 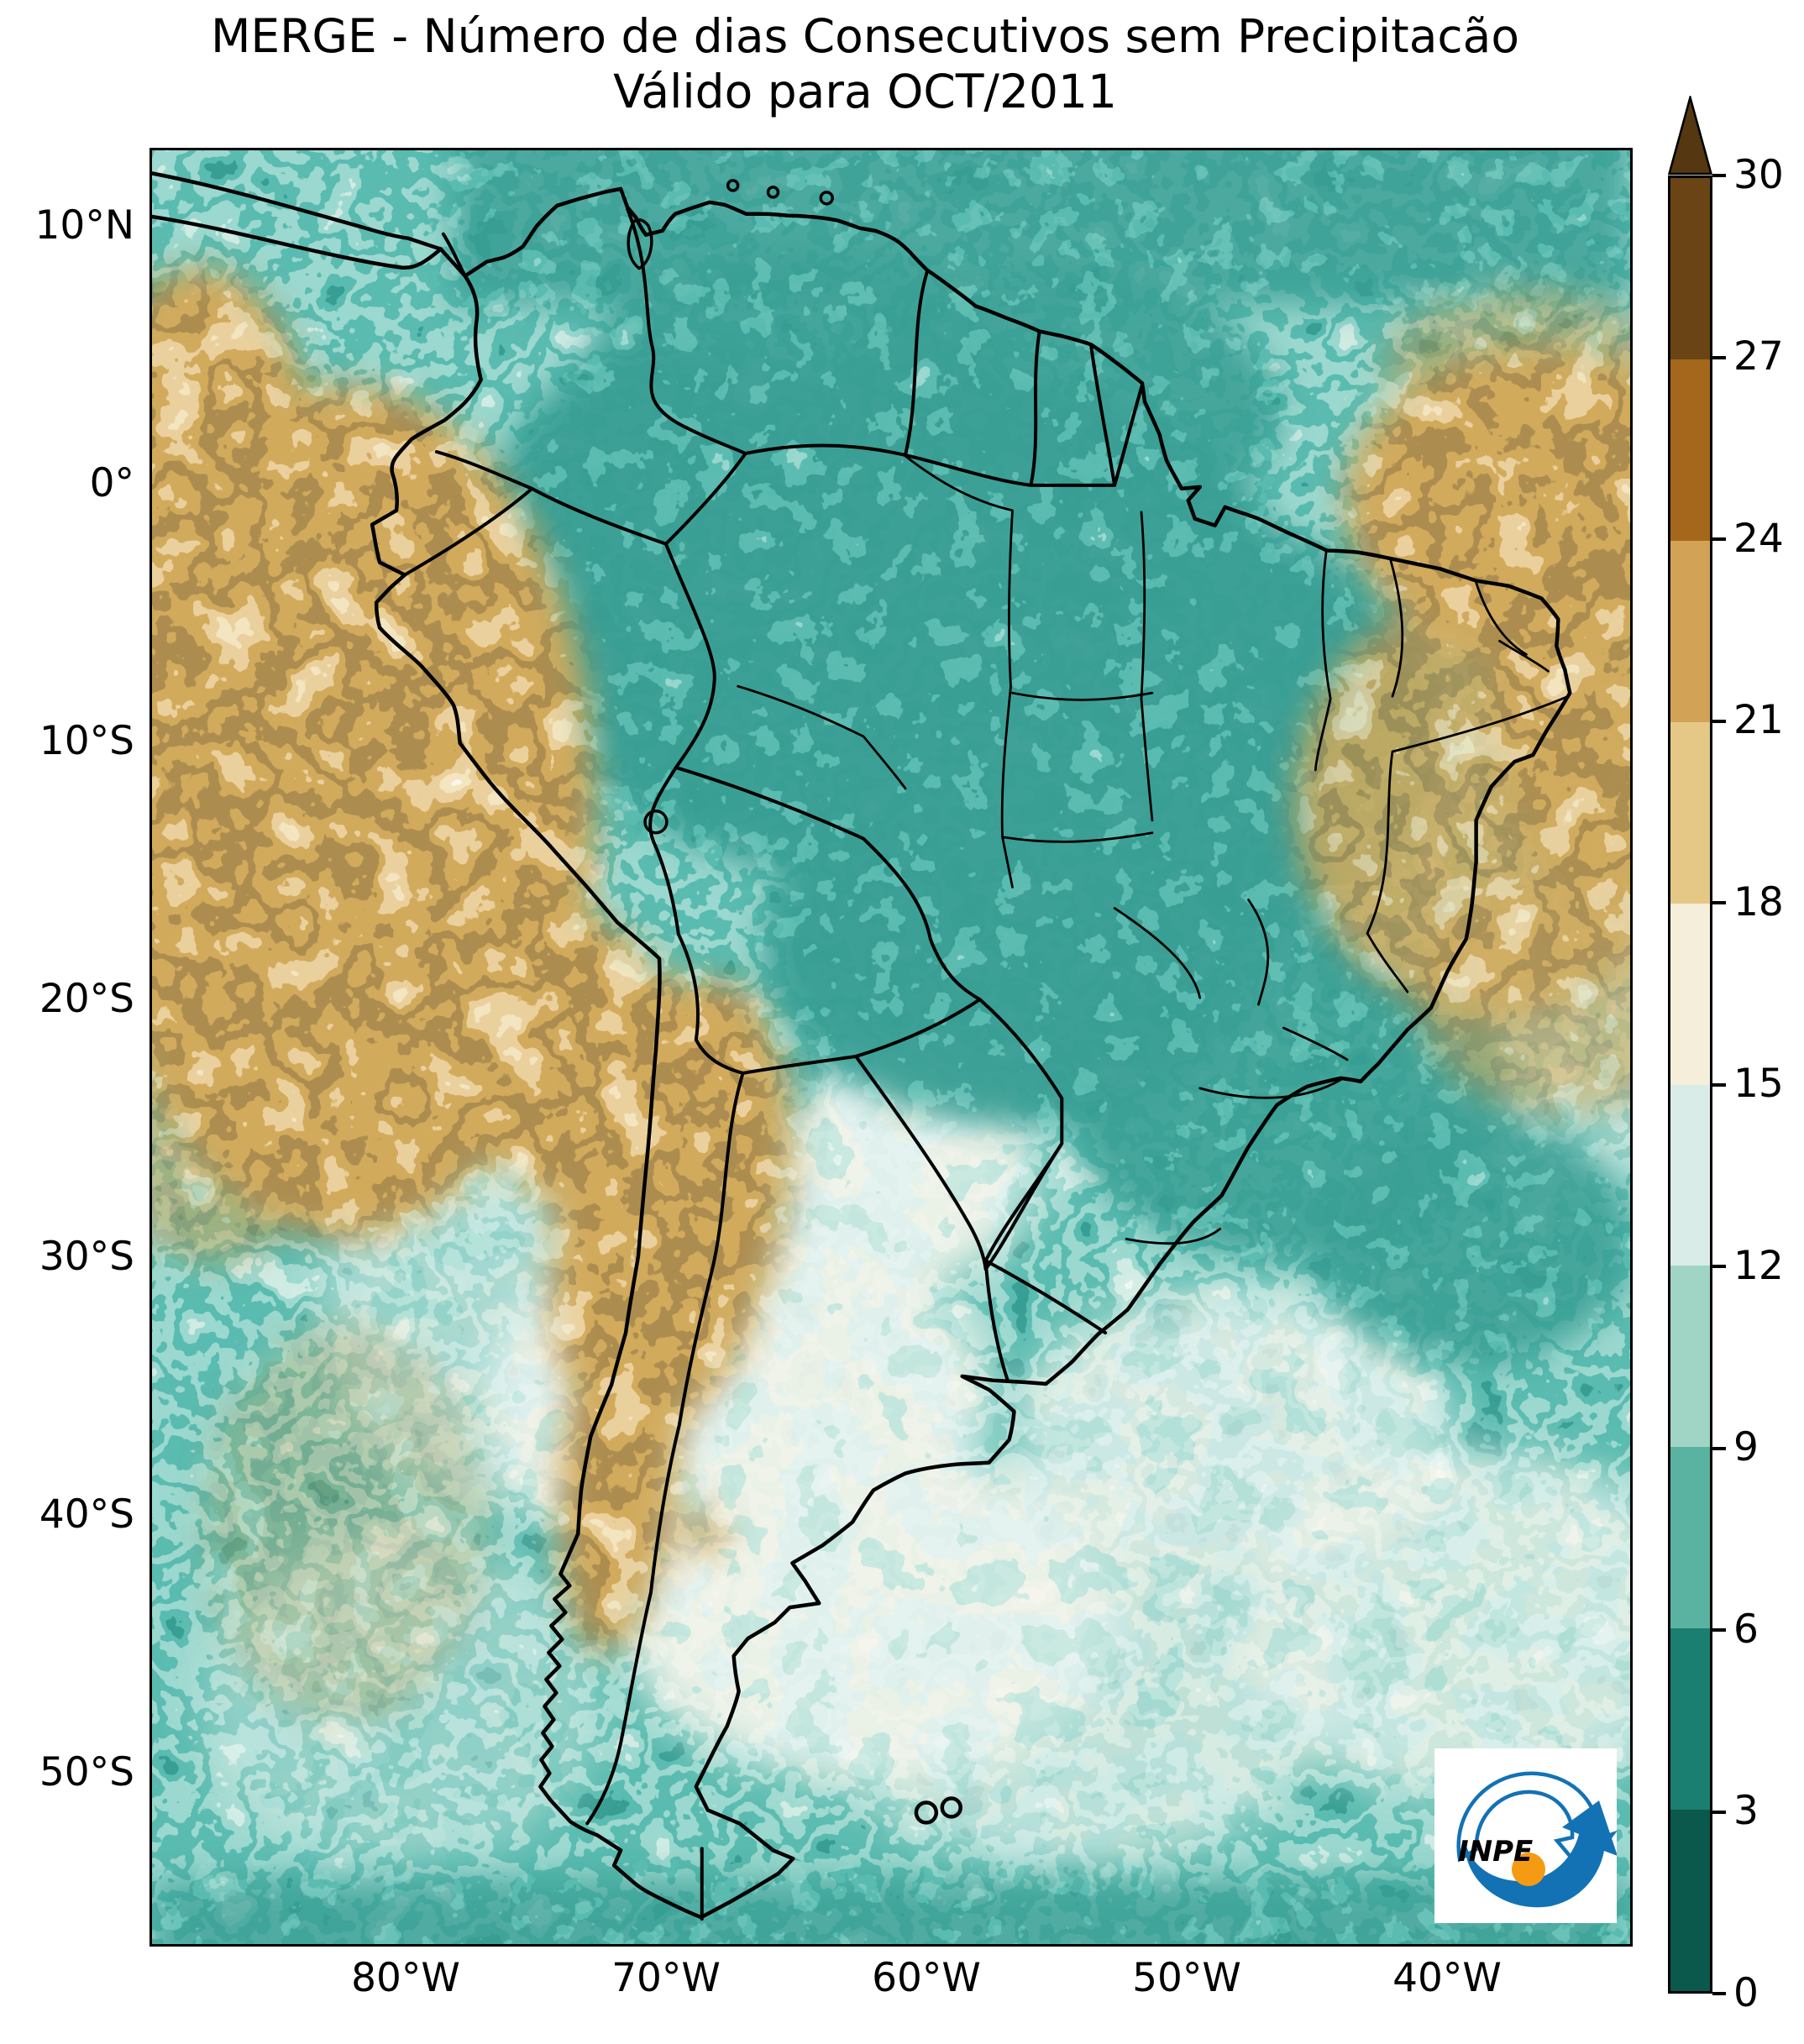 I want to click on colorbar-label-3: 3, so click(x=1746, y=1811).